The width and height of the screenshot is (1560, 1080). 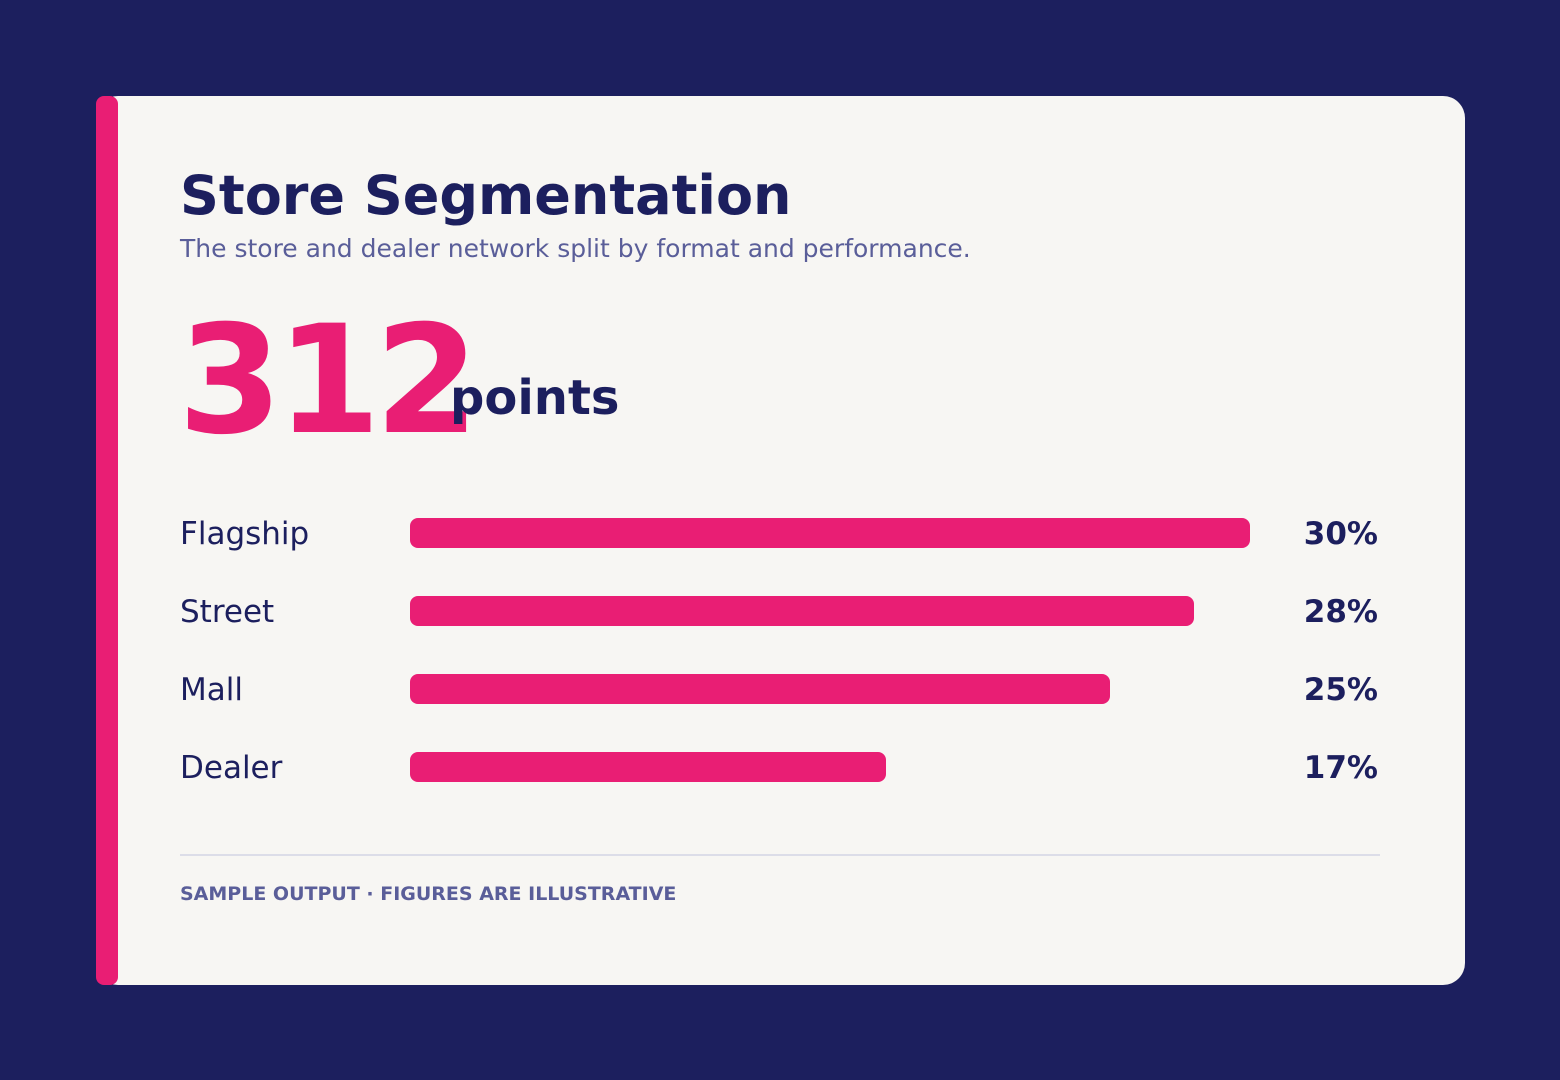 What do you see at coordinates (428, 894) in the screenshot?
I see `footnote: SAMPLE OUTPUT · FIGURES ARE ILLUSTRATIVE` at bounding box center [428, 894].